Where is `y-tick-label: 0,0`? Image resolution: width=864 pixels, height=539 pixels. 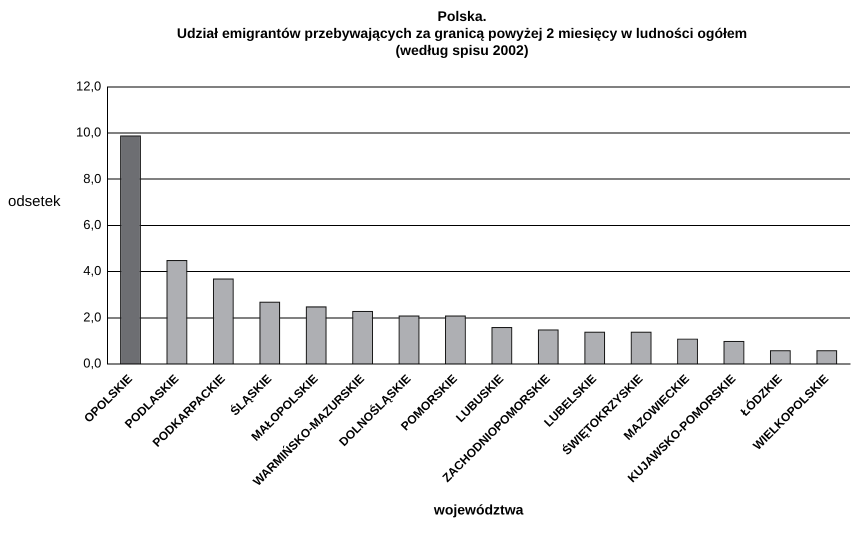 y-tick-label: 0,0 is located at coordinates (92, 363).